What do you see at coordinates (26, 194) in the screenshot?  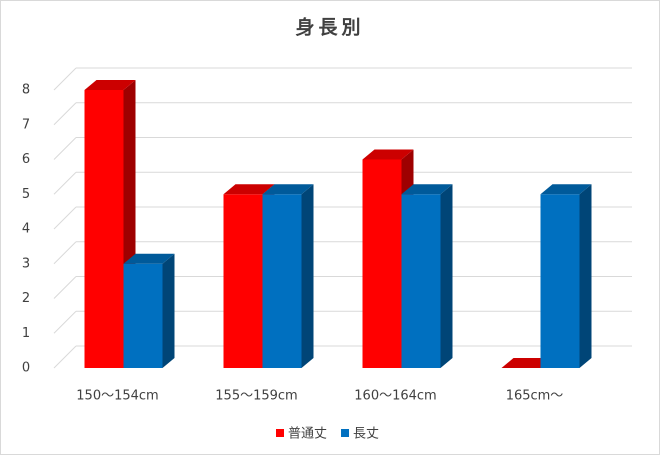 I see `y-tick-label: 5` at bounding box center [26, 194].